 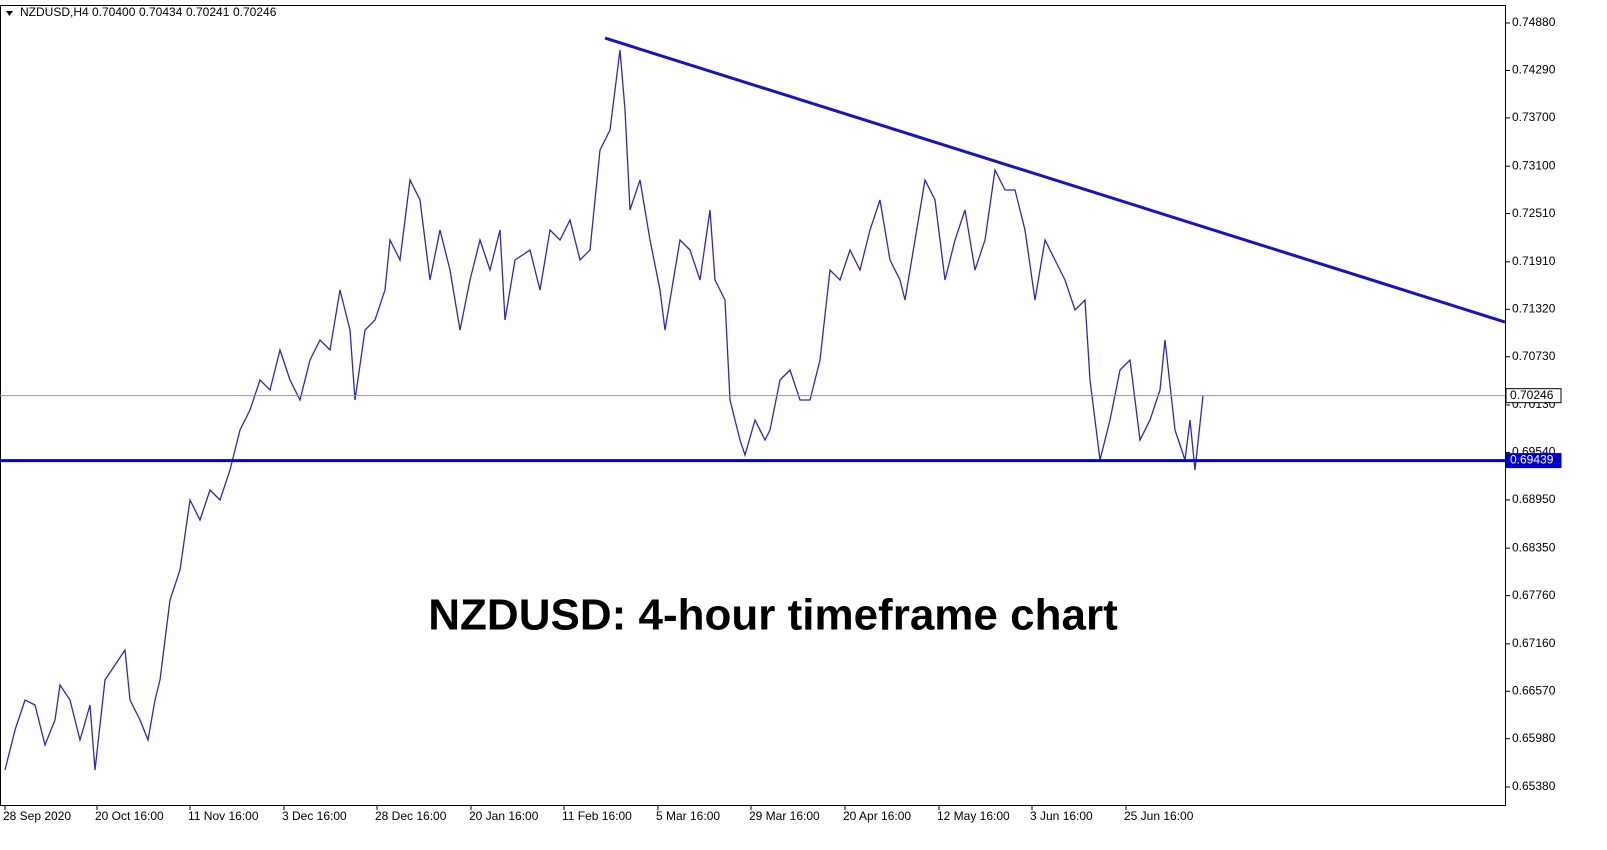 I want to click on x-tick-label: 3 Dec 16:00, so click(x=314, y=816).